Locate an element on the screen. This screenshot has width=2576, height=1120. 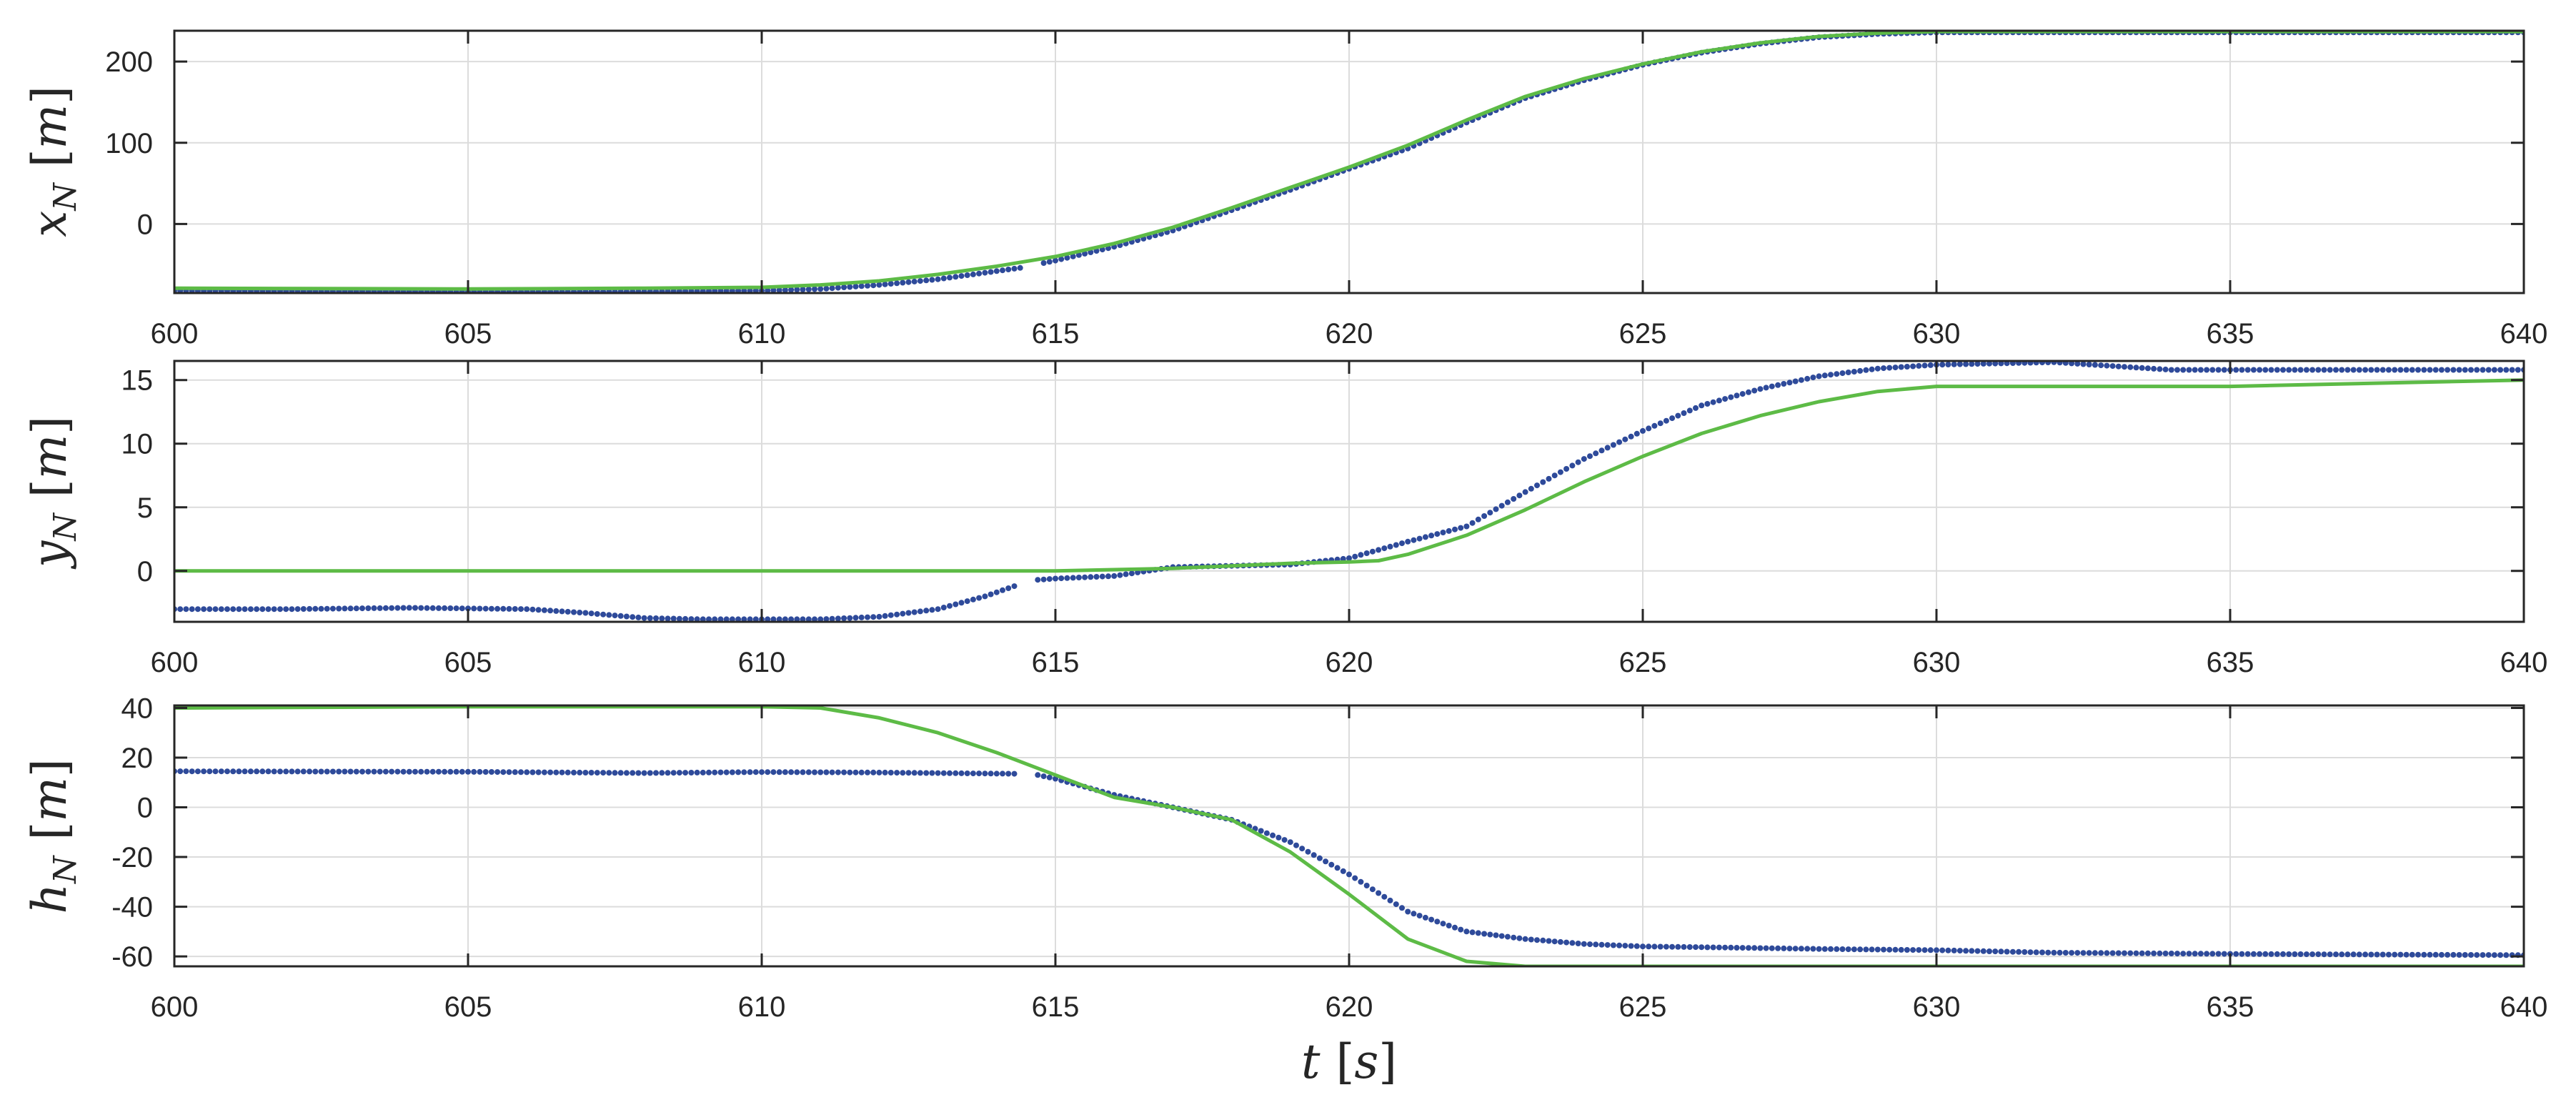
y-tick-label: 0 is located at coordinates (145, 572).